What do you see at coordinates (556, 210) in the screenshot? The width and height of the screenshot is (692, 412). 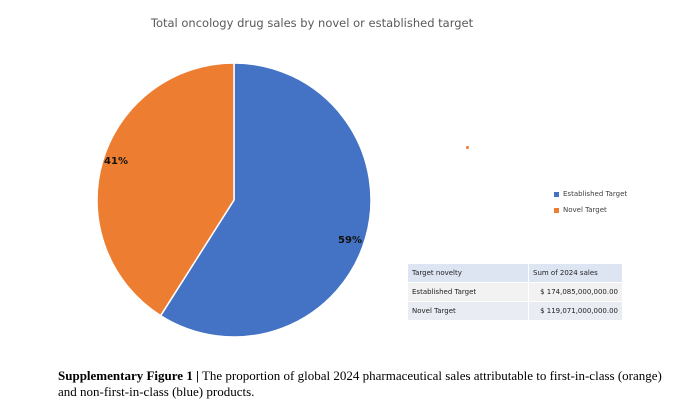 I see `legend-swatch-novel` at bounding box center [556, 210].